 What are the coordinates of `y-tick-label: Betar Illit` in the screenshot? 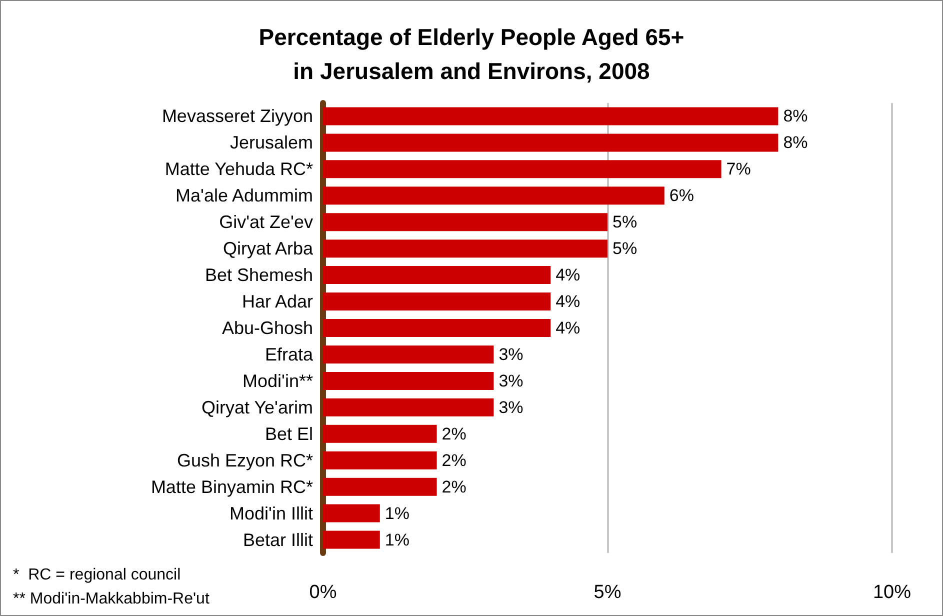 It's located at (277, 540).